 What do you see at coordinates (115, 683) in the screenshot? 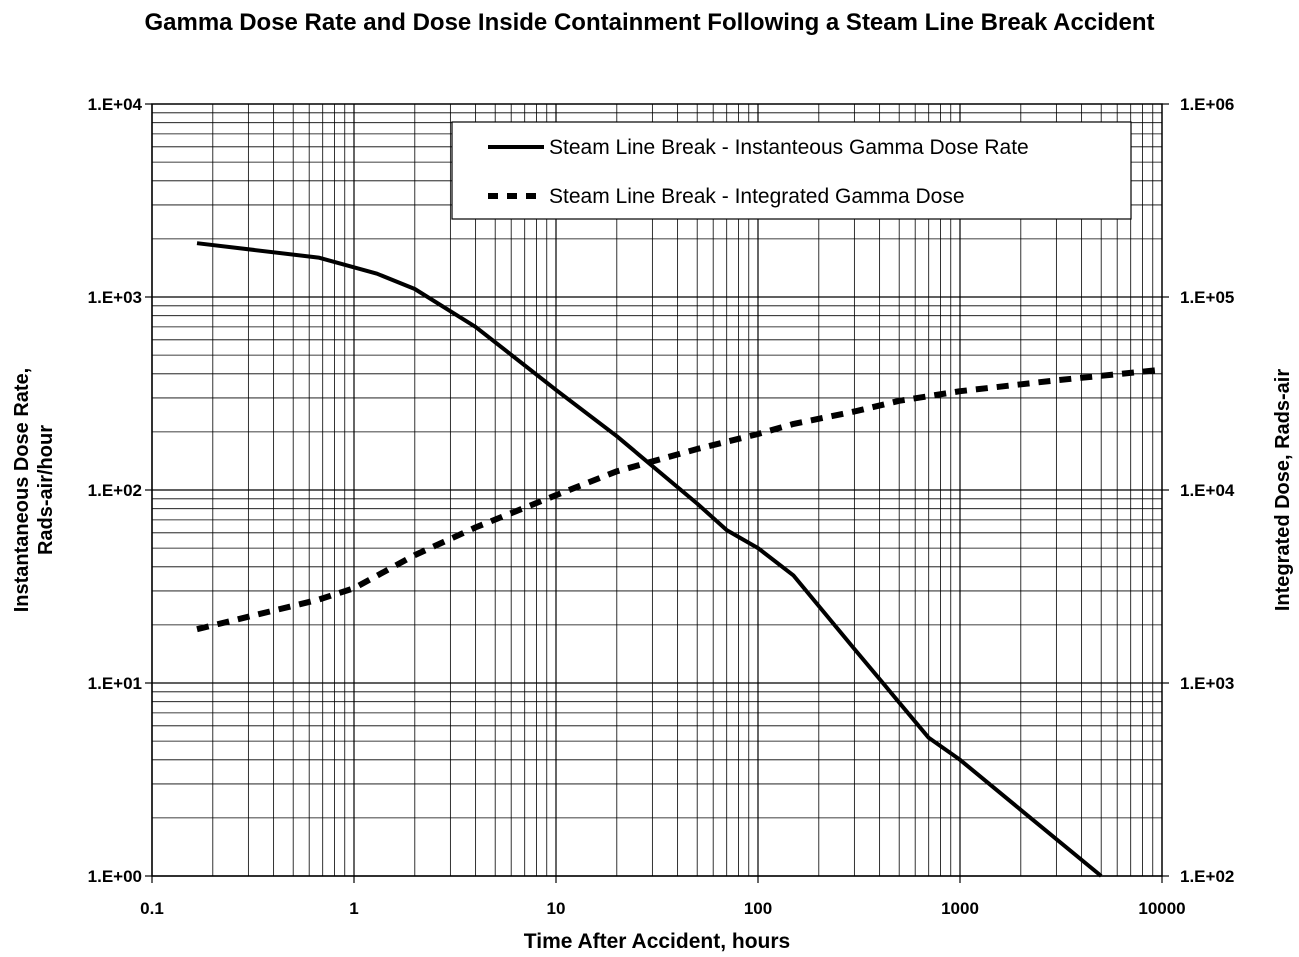
I see `y-tick-label: 1.E+01` at bounding box center [115, 683].